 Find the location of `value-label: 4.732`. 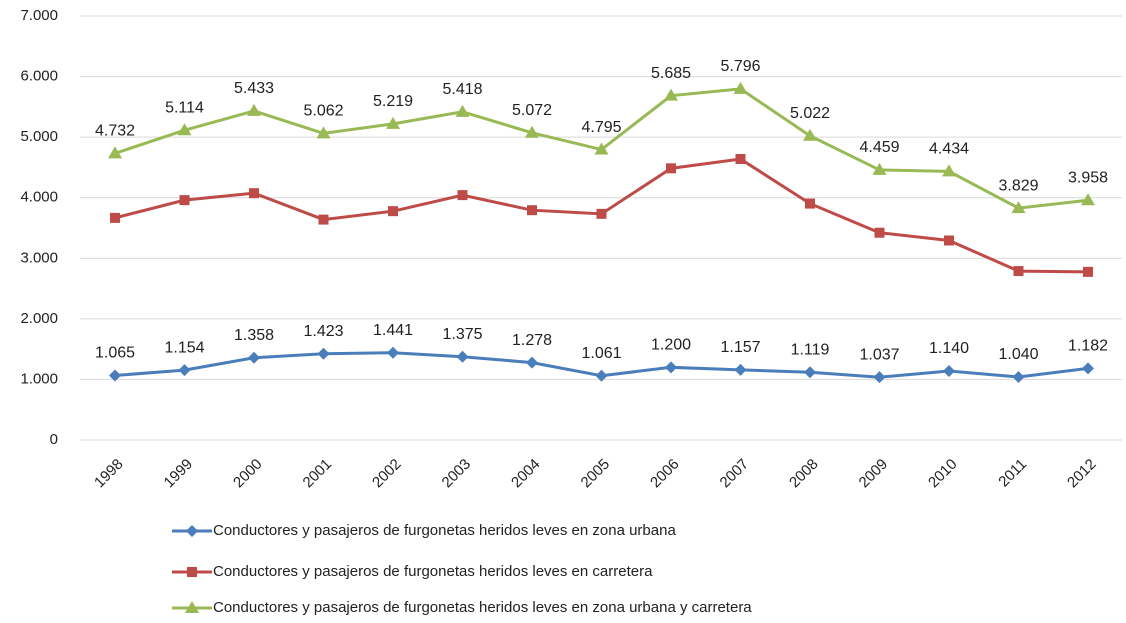

value-label: 4.732 is located at coordinates (115, 131).